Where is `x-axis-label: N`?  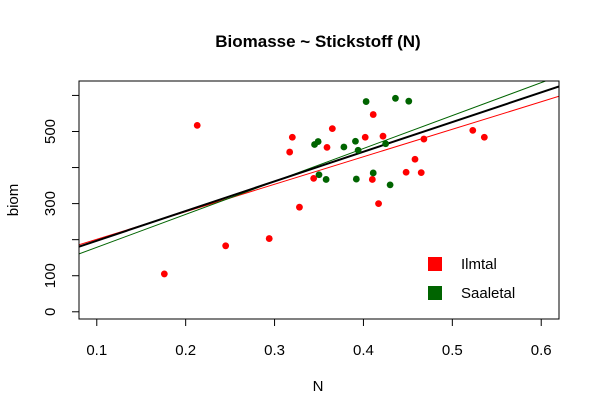 x-axis-label: N is located at coordinates (318, 386).